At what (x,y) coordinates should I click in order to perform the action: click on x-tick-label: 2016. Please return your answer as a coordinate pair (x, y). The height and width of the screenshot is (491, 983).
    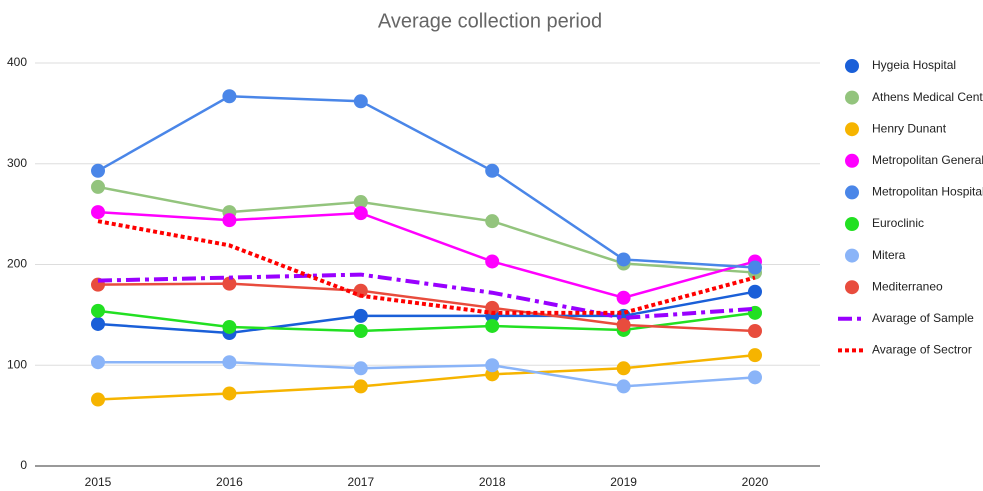
    Looking at the image, I should click on (229, 482).